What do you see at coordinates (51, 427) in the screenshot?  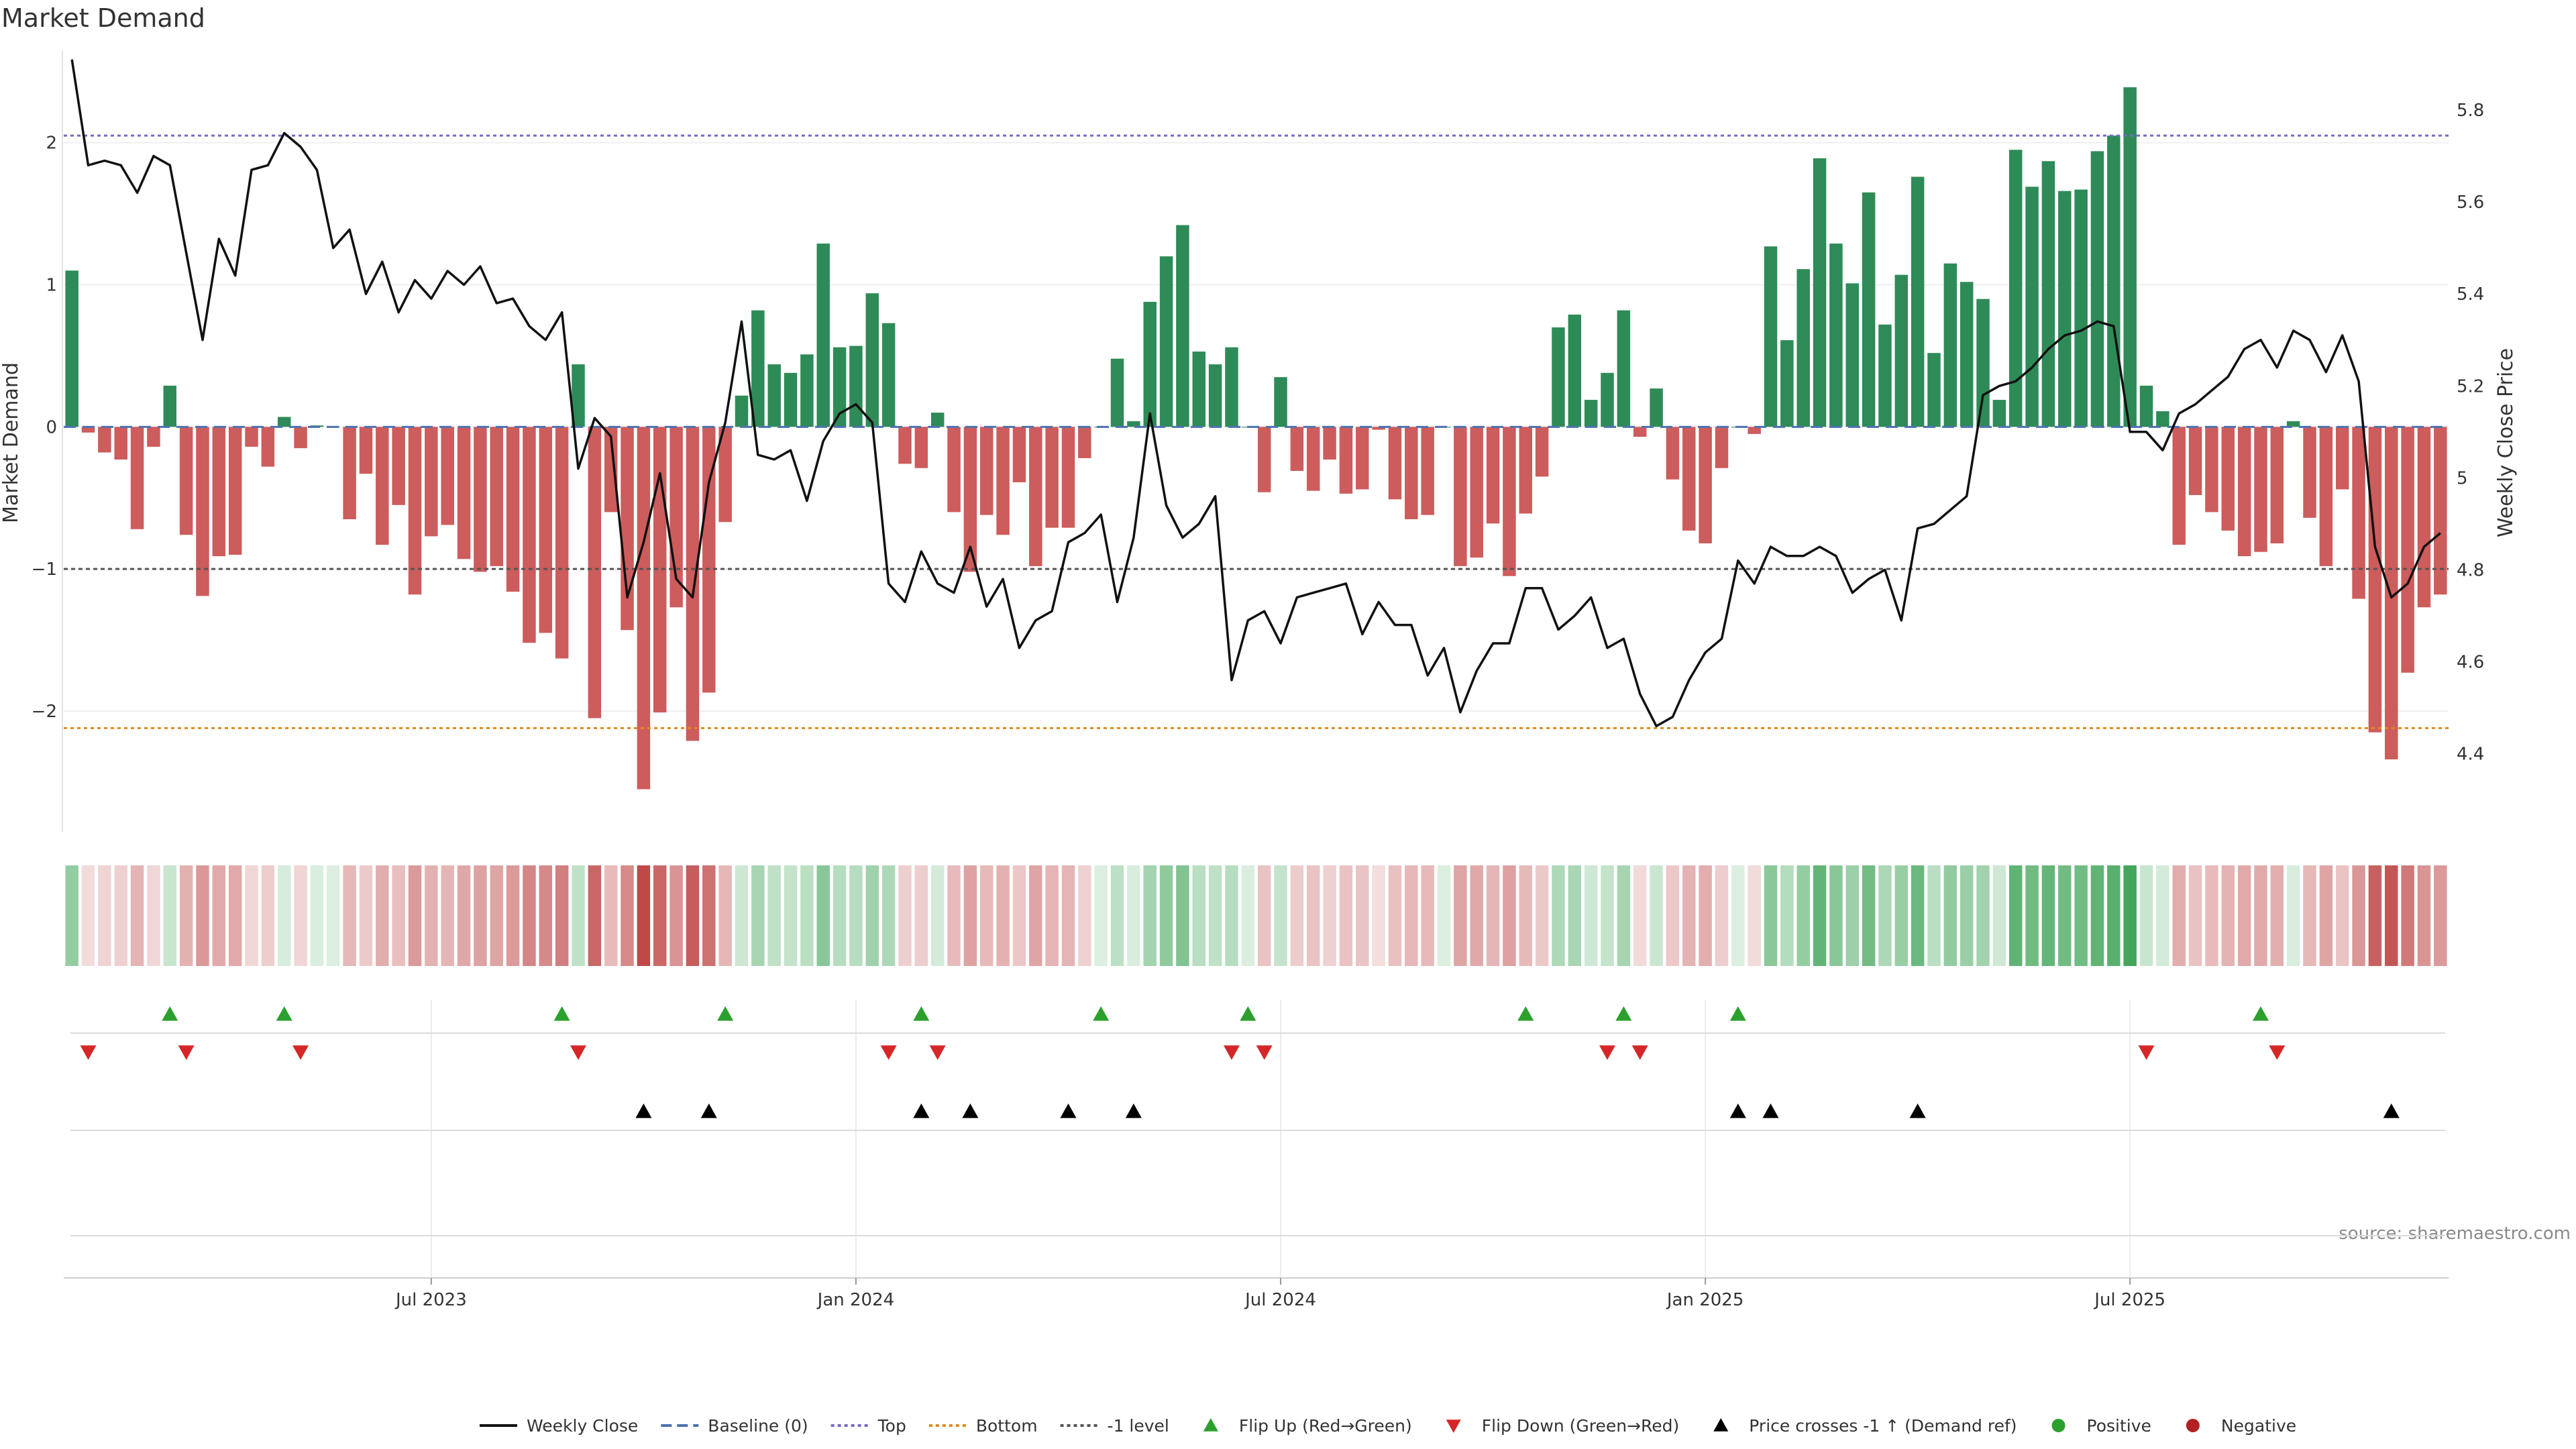 I see `y-tick-left: 0` at bounding box center [51, 427].